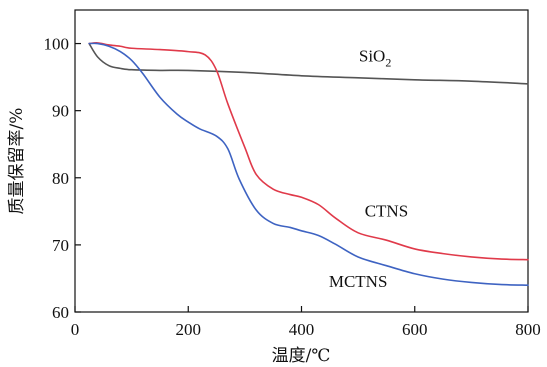  What do you see at coordinates (358, 281) in the screenshot?
I see `series-label-mctns: MCTNS` at bounding box center [358, 281].